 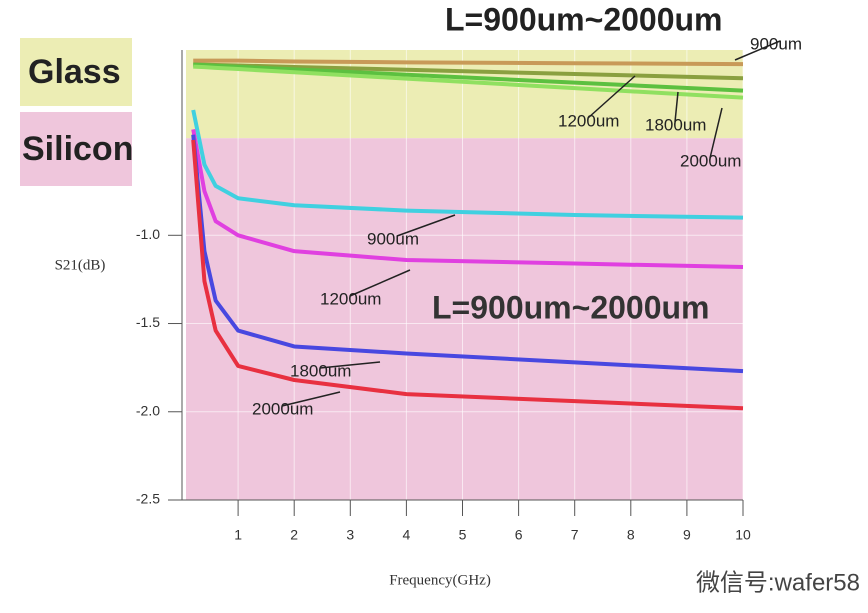 I want to click on x-tick-label: 6, so click(x=519, y=535).